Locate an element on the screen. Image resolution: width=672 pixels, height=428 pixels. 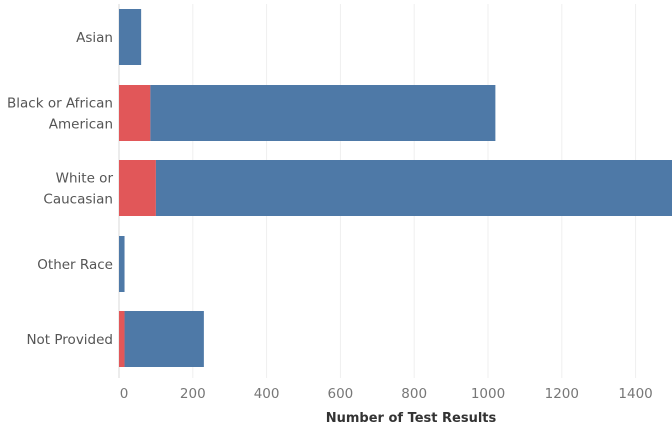
x-tick-label: 600 is located at coordinates (341, 394).